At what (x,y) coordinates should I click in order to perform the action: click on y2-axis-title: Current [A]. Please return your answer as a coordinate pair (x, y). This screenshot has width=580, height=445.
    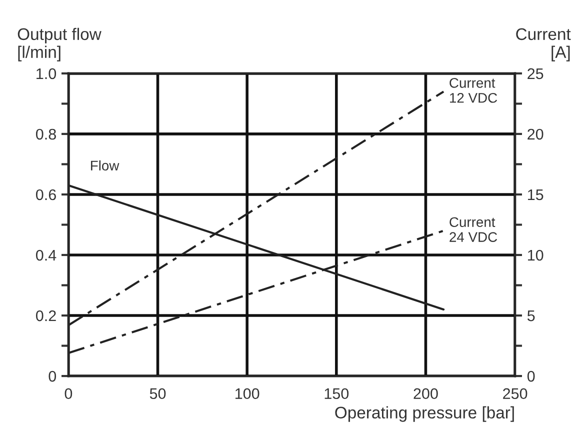
    Looking at the image, I should click on (543, 45).